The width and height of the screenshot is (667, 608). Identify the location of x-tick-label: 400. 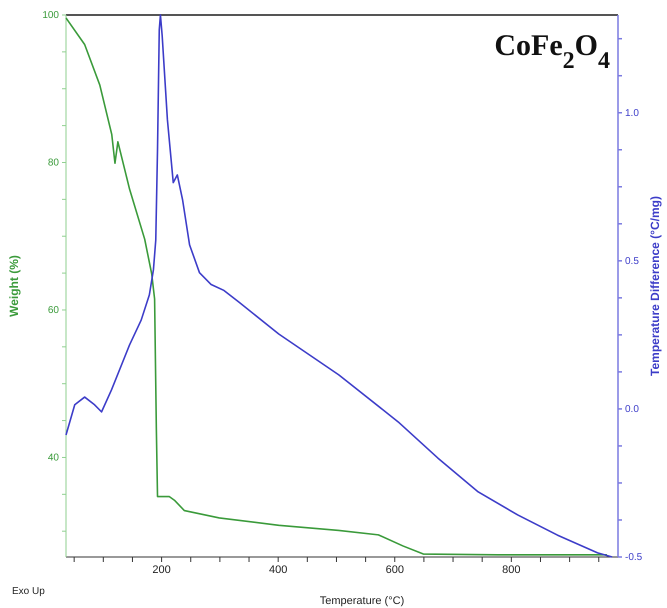
(278, 570).